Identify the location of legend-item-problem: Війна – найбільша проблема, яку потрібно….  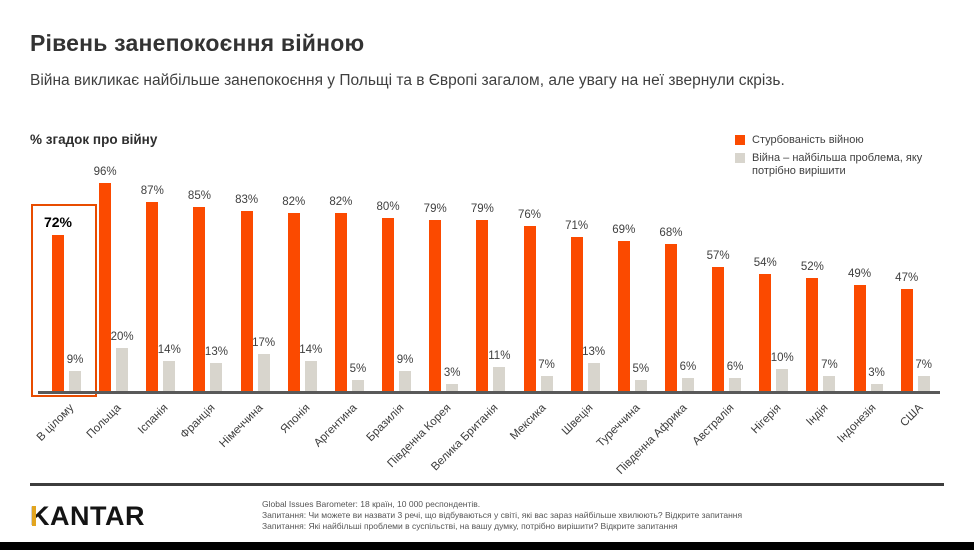
(839, 165).